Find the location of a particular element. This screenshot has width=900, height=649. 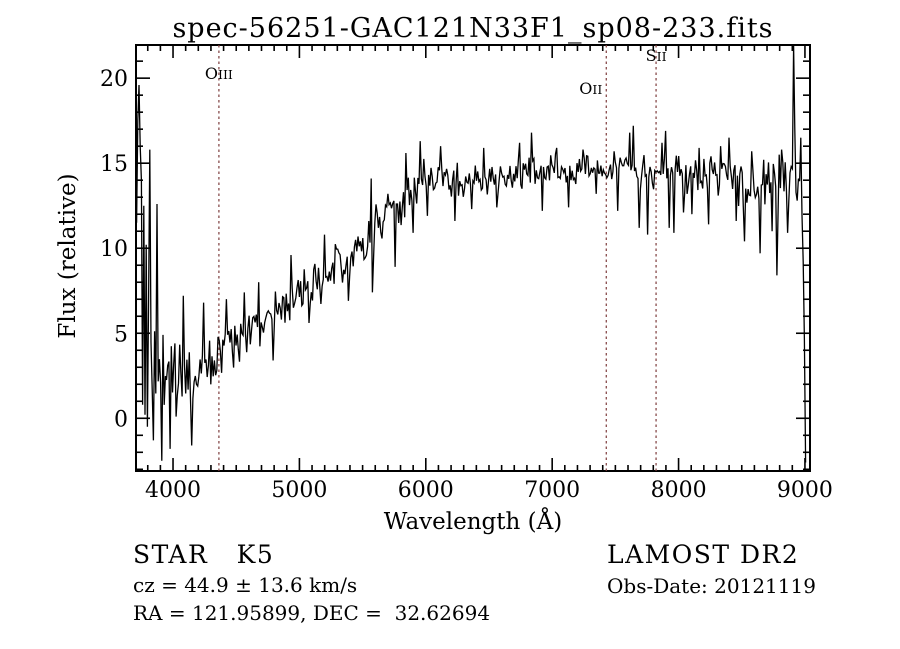

x-tick-label: 7000 is located at coordinates (552, 490).